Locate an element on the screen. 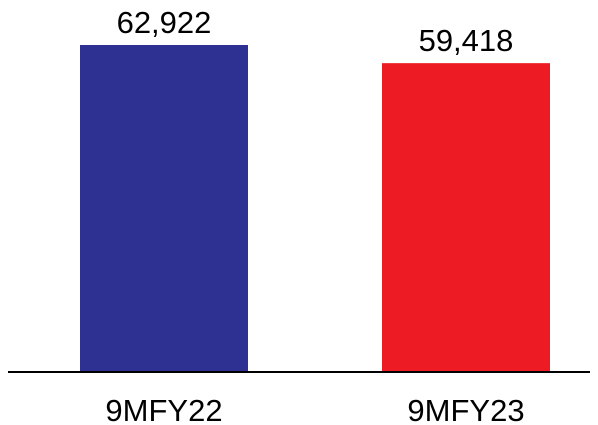 The image size is (598, 425). data-labels-group: 62,922 59,418 is located at coordinates (315, 31).